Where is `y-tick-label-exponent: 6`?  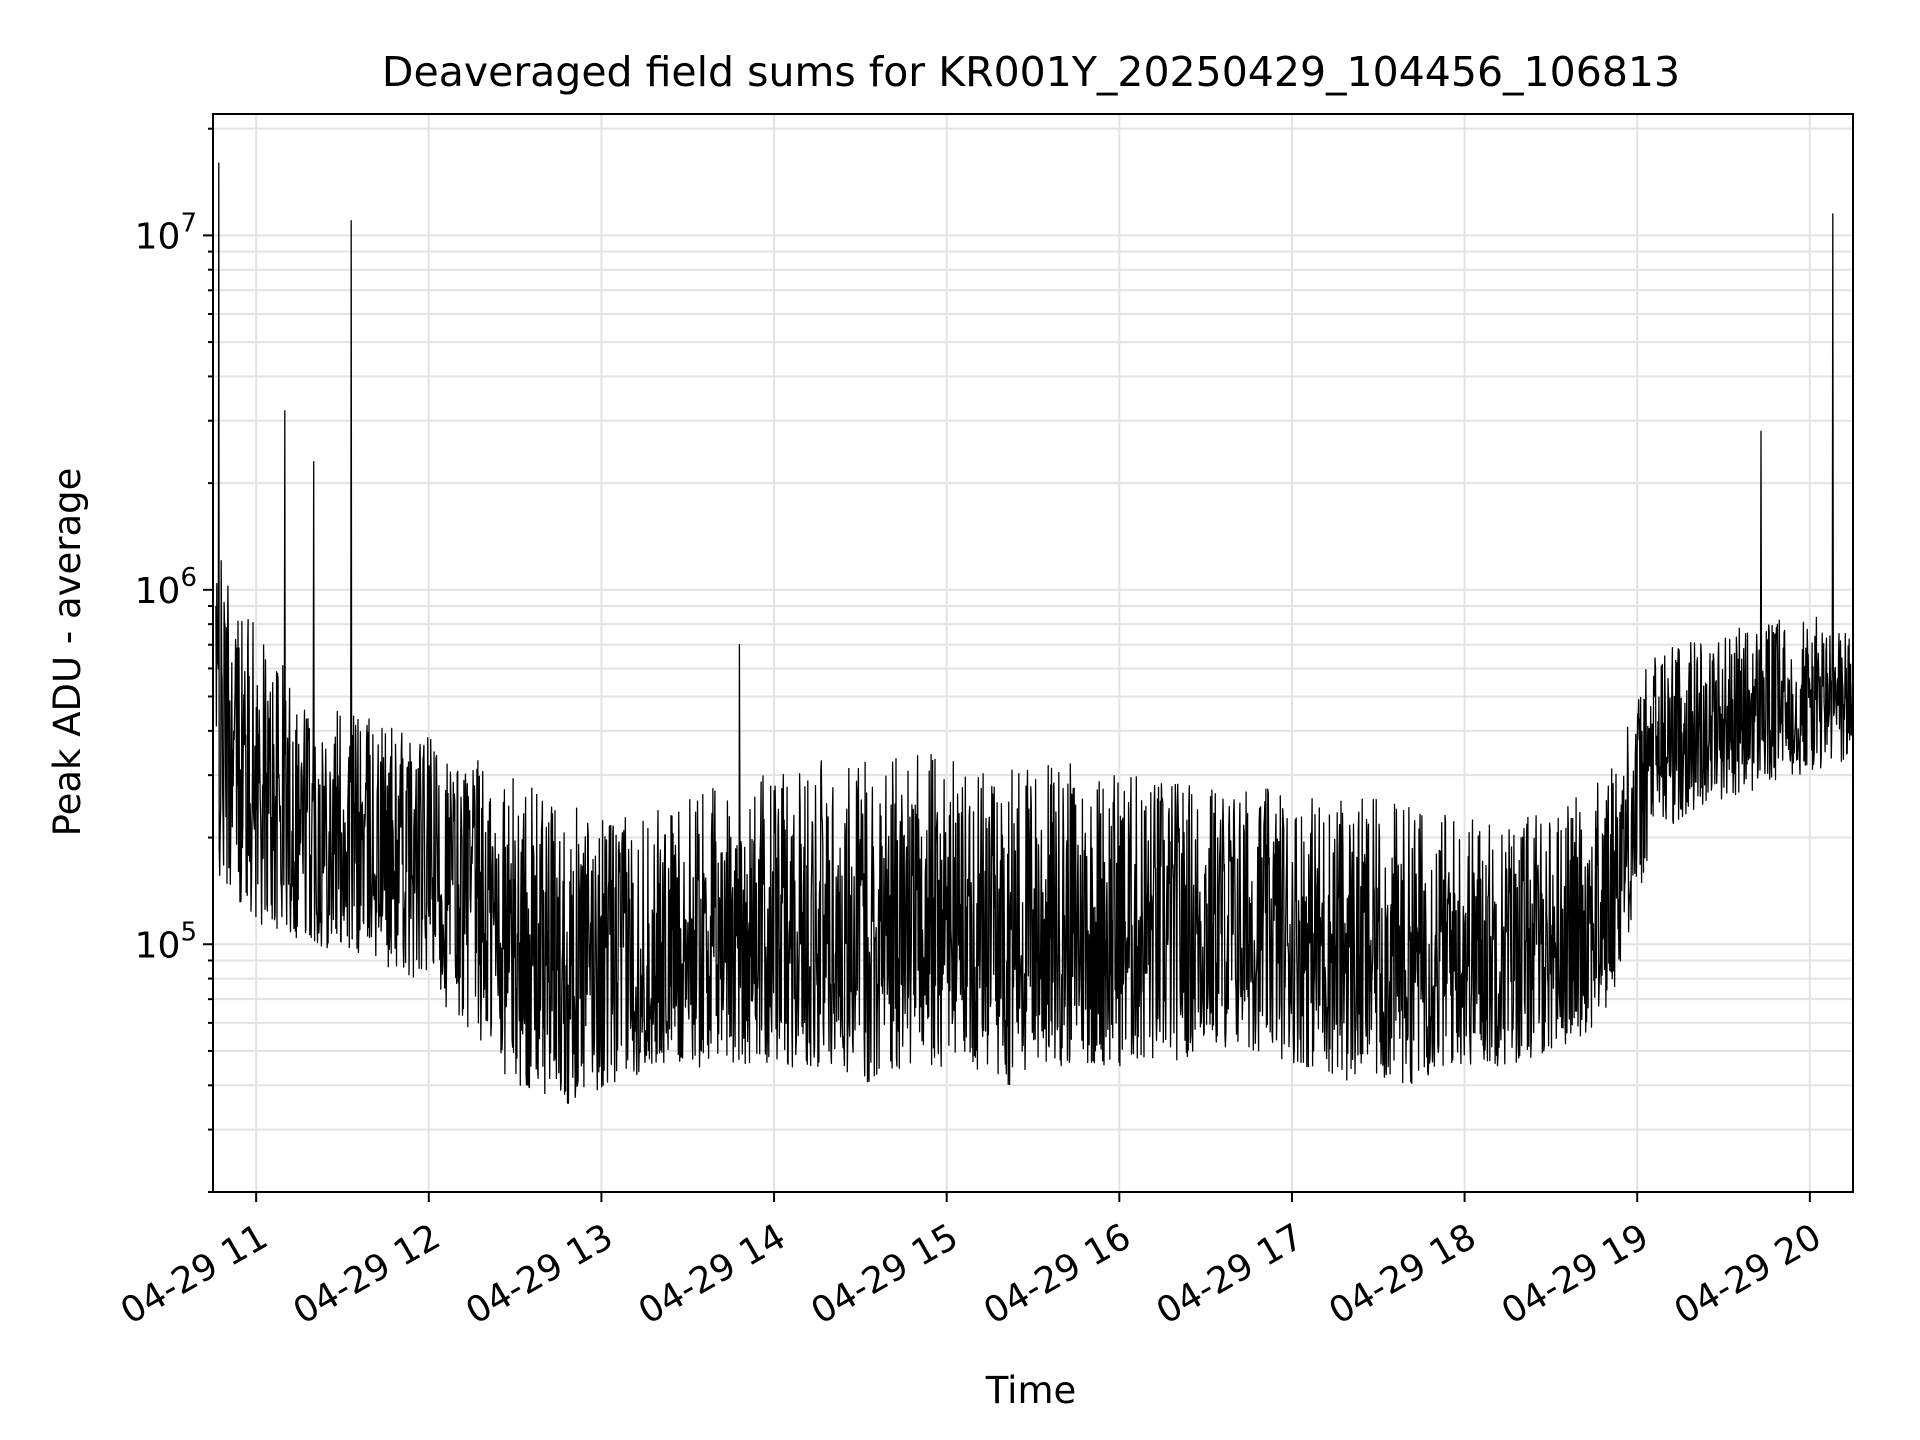 y-tick-label-exponent: 6 is located at coordinates (188, 578).